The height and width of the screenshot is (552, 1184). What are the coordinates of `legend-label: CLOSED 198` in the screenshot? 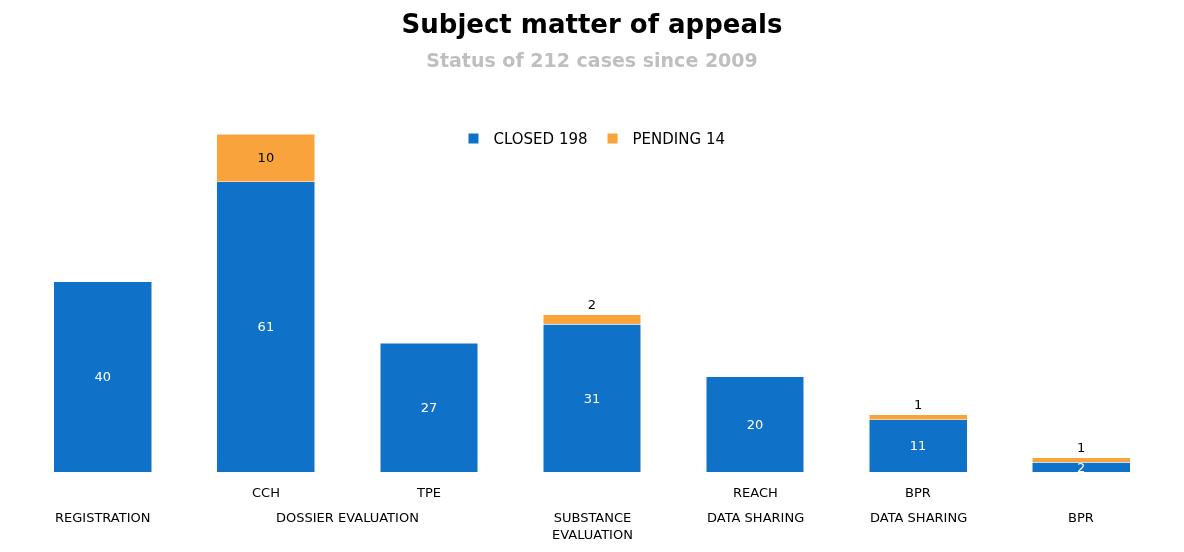 It's located at (540, 139).